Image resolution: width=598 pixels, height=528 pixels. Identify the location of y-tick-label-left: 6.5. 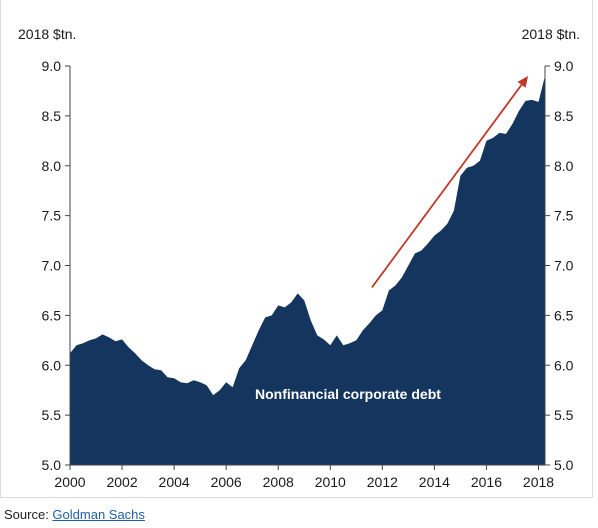
(52, 315).